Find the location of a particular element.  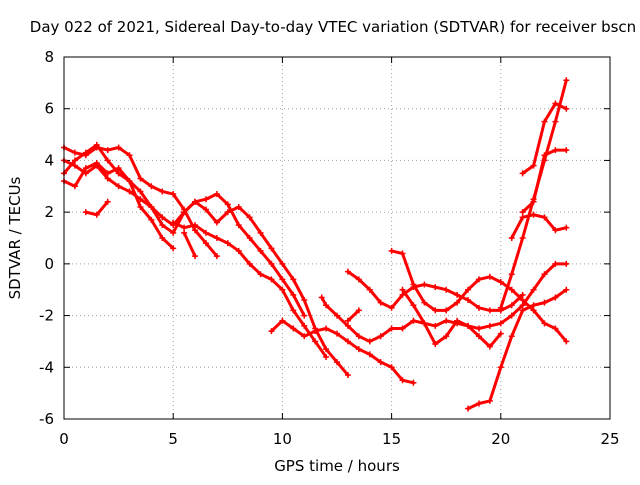

y-tick-label: 4 is located at coordinates (49, 160).